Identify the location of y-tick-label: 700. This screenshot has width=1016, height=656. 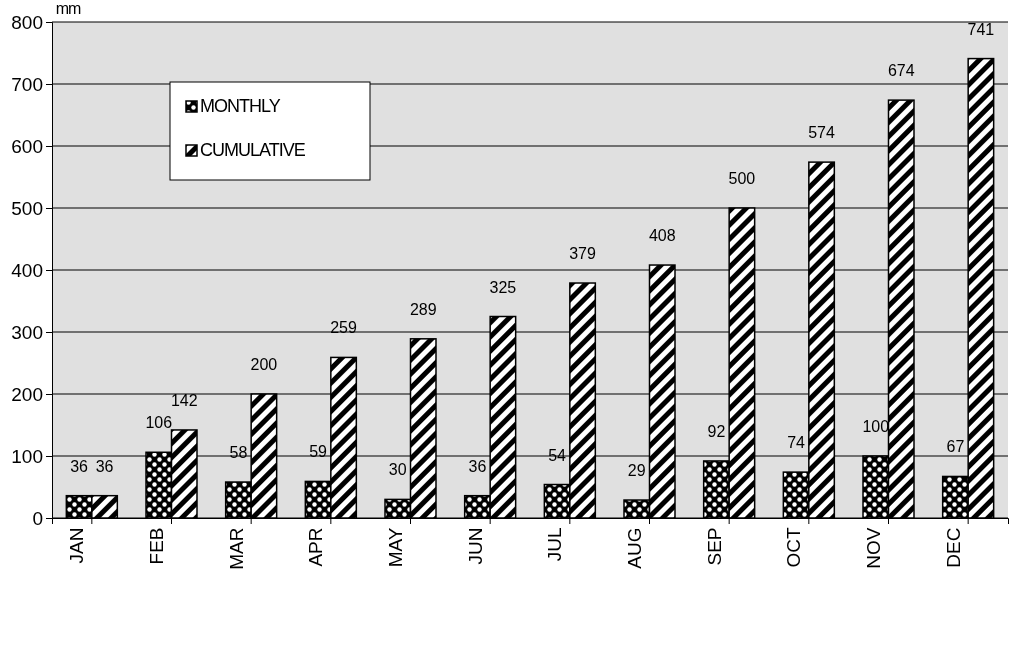
(27, 84).